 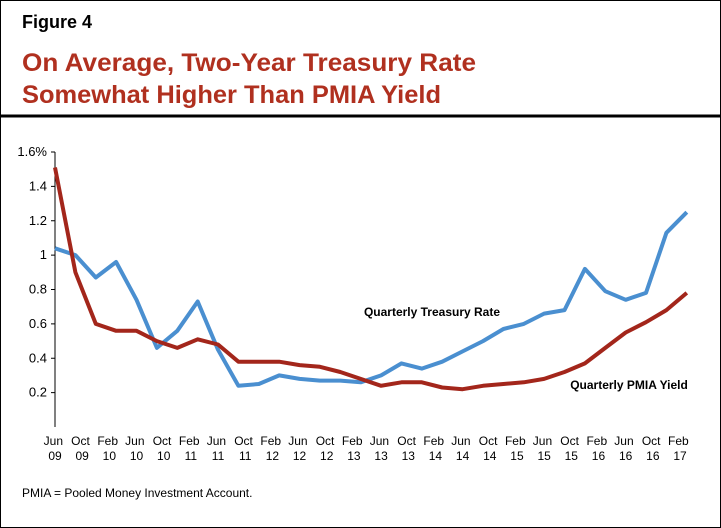 What do you see at coordinates (43, 254) in the screenshot?
I see `y-tick-label: 1` at bounding box center [43, 254].